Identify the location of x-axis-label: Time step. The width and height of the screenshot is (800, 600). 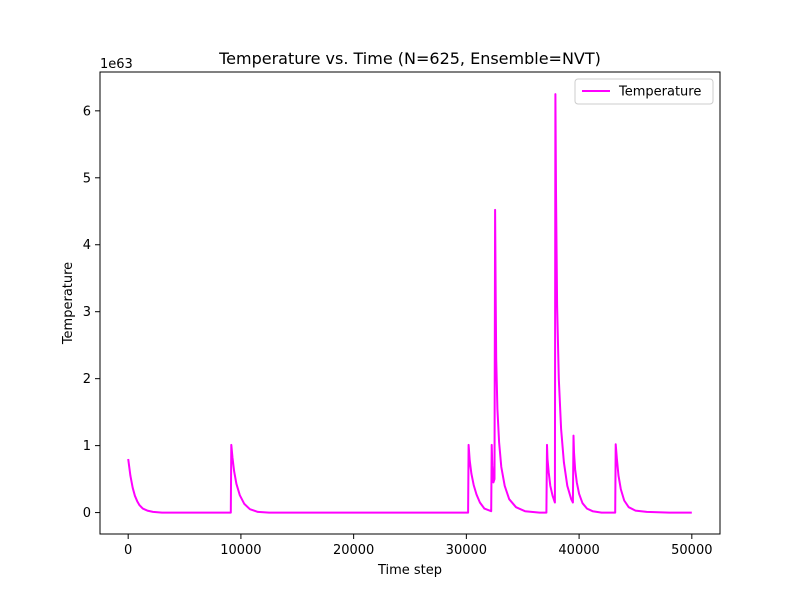
(409, 570).